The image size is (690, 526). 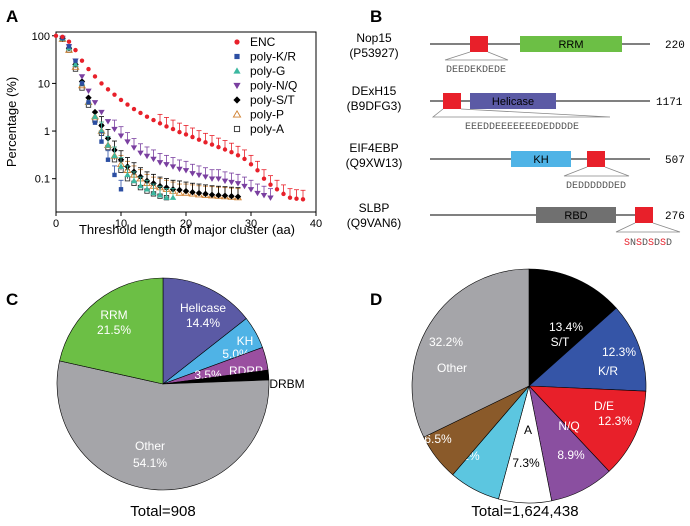 I want to click on slice-name-label: KH, so click(x=245, y=341).